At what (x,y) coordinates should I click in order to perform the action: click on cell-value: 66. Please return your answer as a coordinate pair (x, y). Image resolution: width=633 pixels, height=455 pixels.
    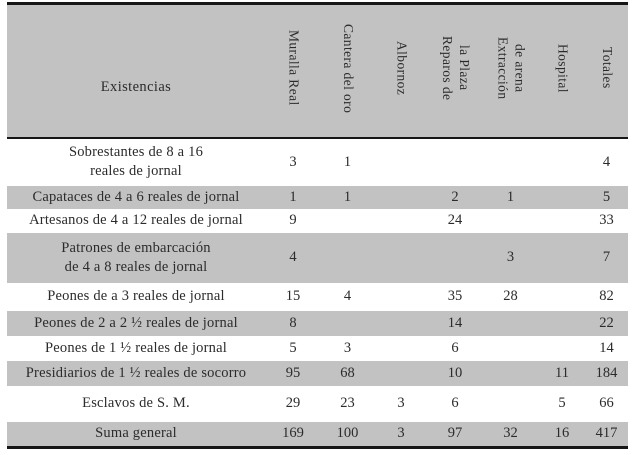
    Looking at the image, I should click on (606, 403).